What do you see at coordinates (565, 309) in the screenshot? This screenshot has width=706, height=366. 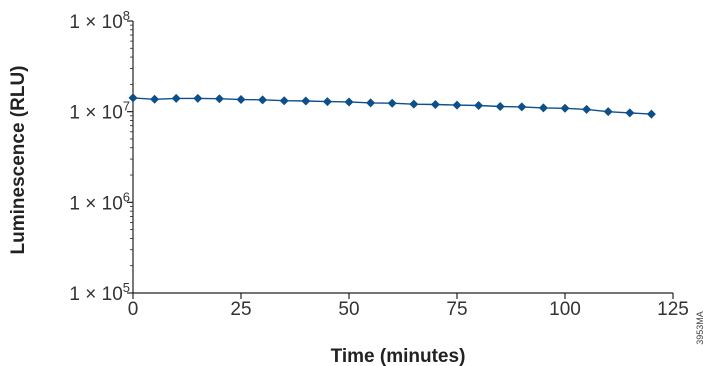 I see `x-tick-label: 100` at bounding box center [565, 309].